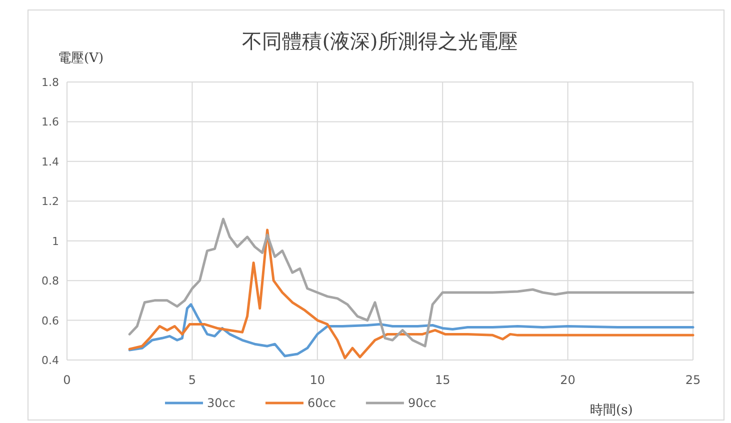 This screenshot has width=731, height=423. What do you see at coordinates (50, 360) in the screenshot?
I see `y-tick-label: 0.4` at bounding box center [50, 360].